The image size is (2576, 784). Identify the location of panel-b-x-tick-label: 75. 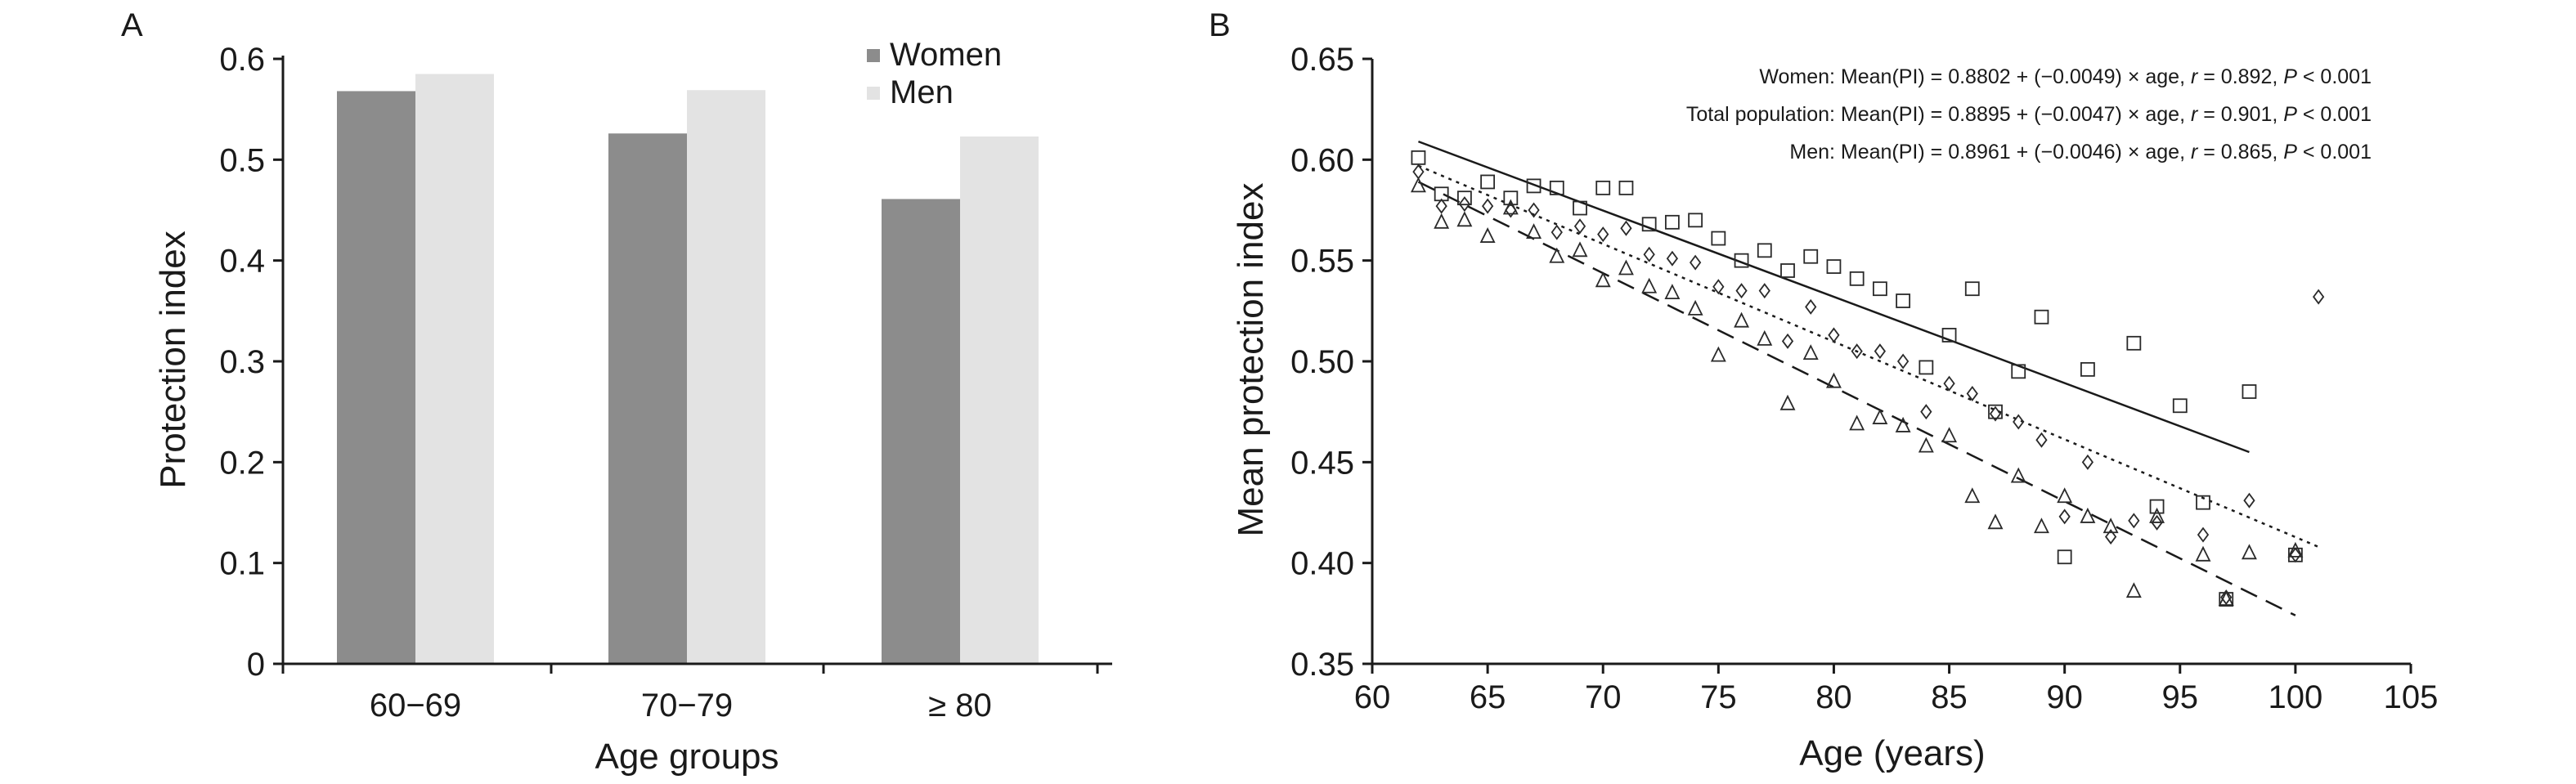
(1718, 697).